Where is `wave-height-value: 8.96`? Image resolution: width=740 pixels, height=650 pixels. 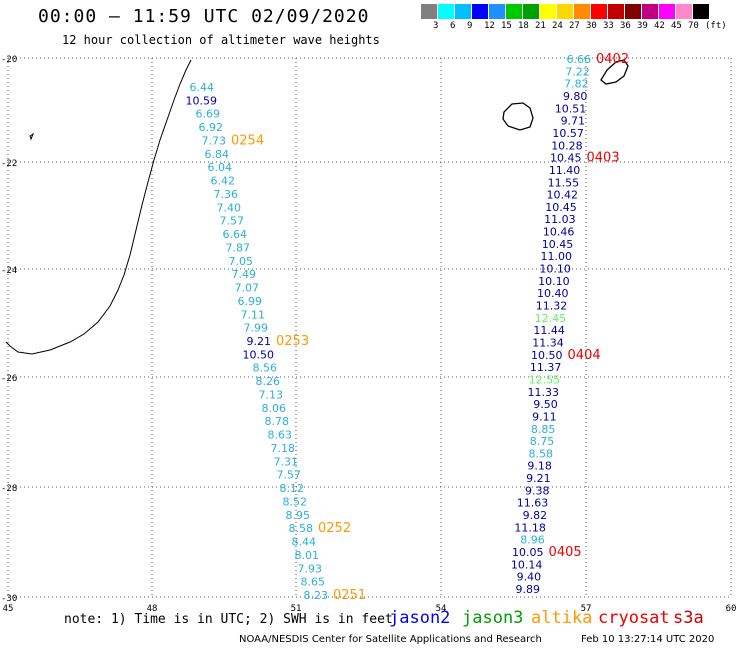 wave-height-value: 8.96 is located at coordinates (532, 540).